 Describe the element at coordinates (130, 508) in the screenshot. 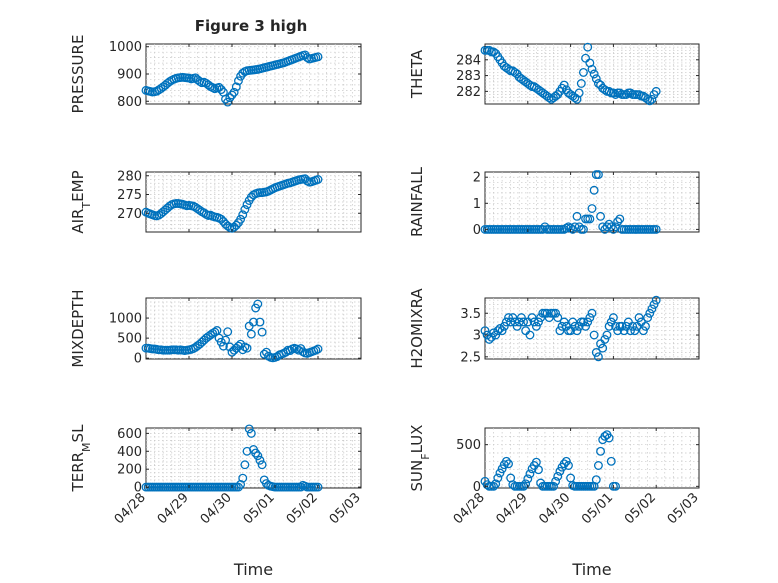

I see `x-tick-label: 04/28` at that location.